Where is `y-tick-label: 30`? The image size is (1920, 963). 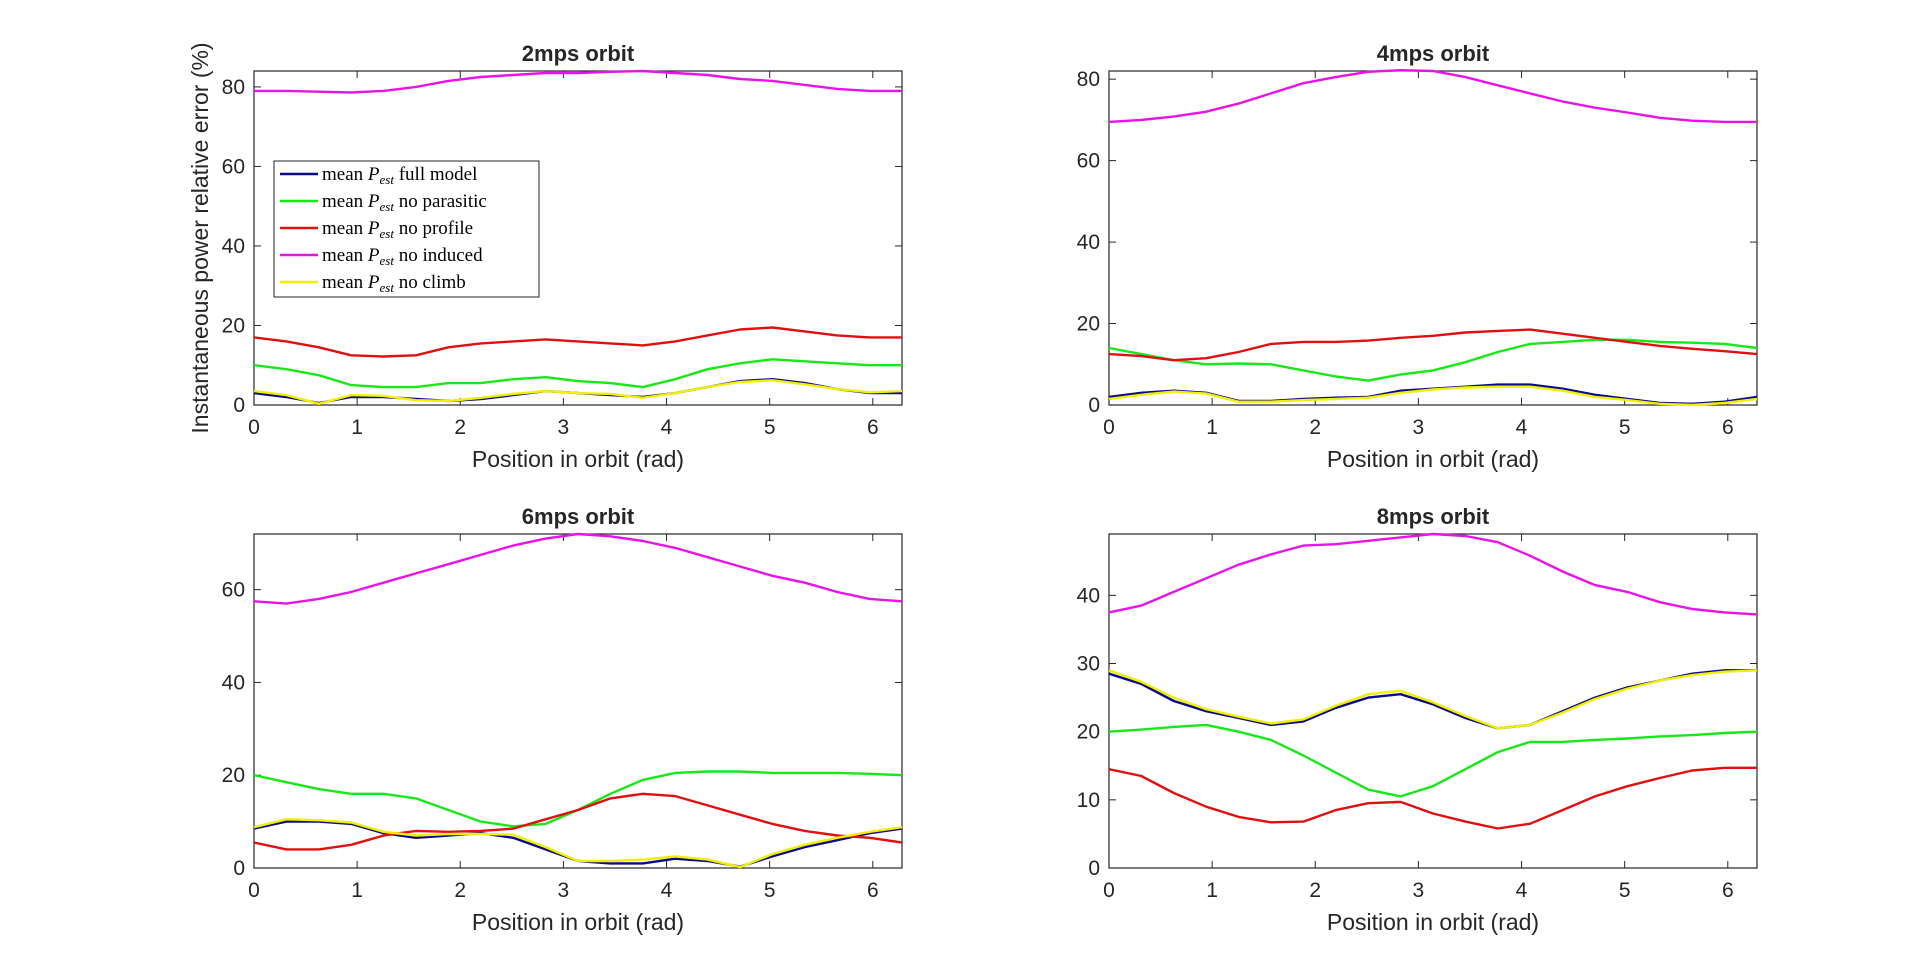
y-tick-label: 30 is located at coordinates (1088, 664).